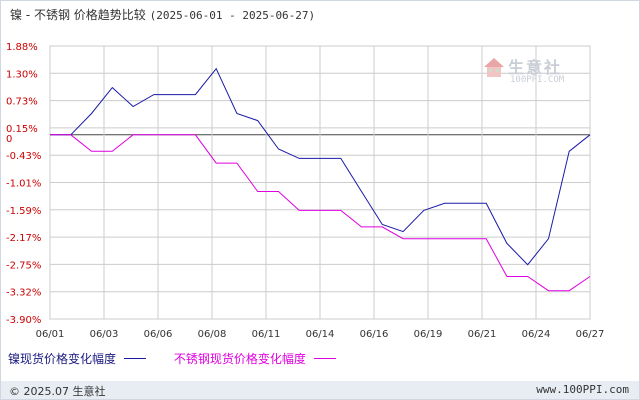 This screenshot has height=400, width=640. I want to click on chart-title: 镍 - 不锈钢 价格趋势比较 (2025-06-01 - 2025-06-27), so click(162, 14).